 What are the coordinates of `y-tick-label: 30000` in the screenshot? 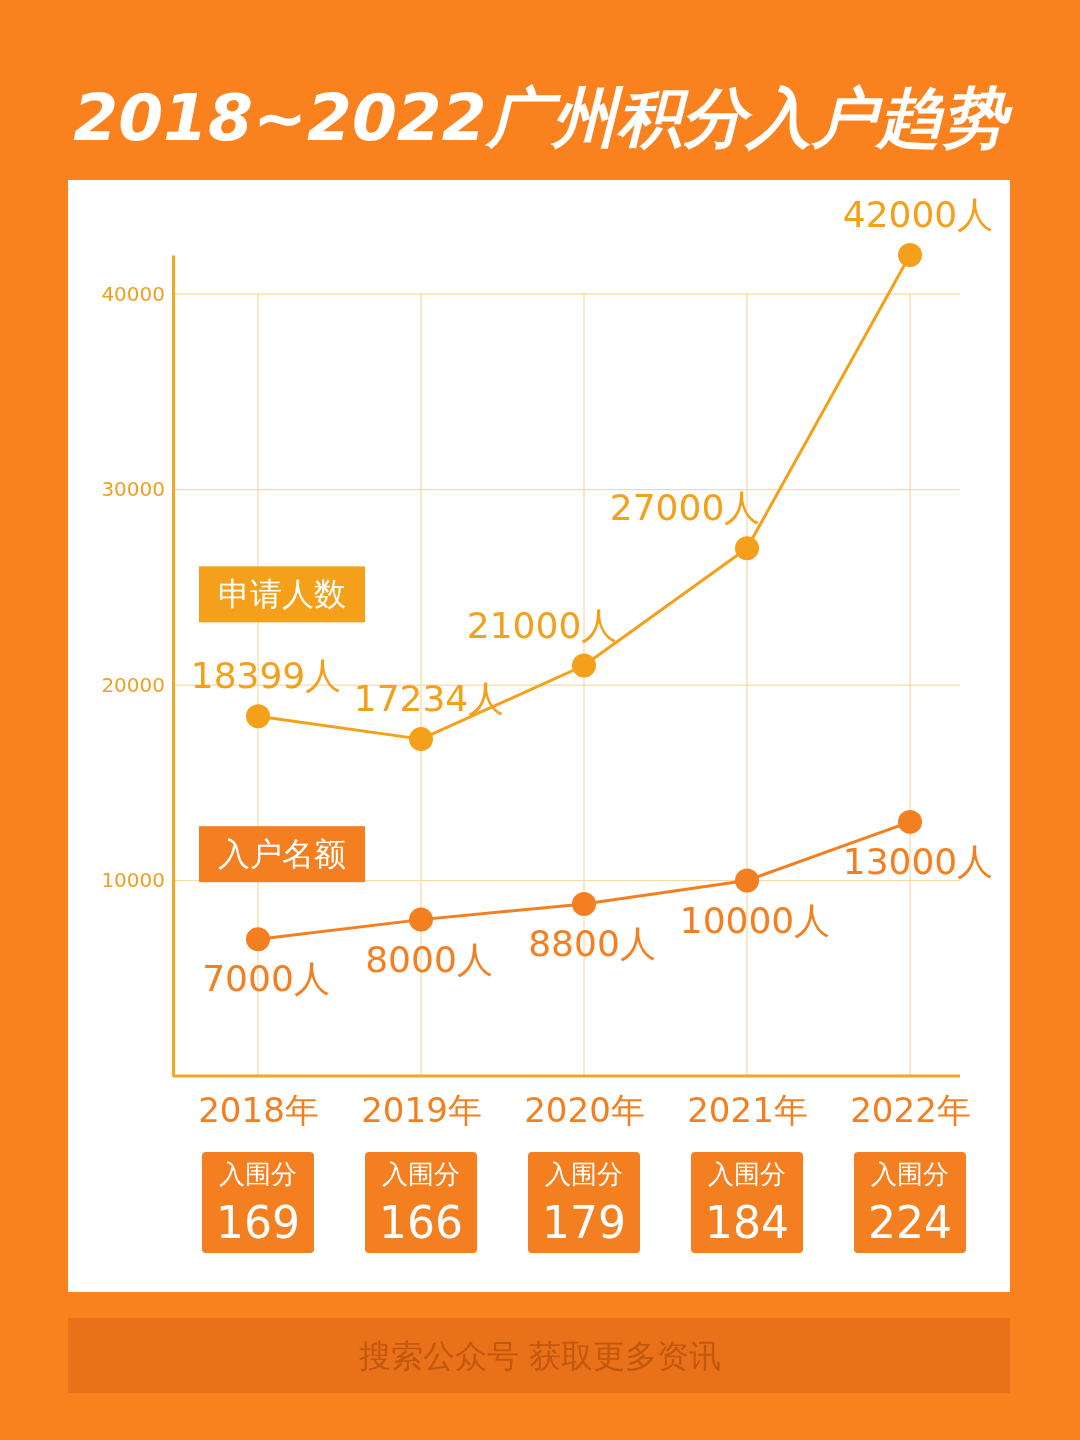 It's located at (133, 489).